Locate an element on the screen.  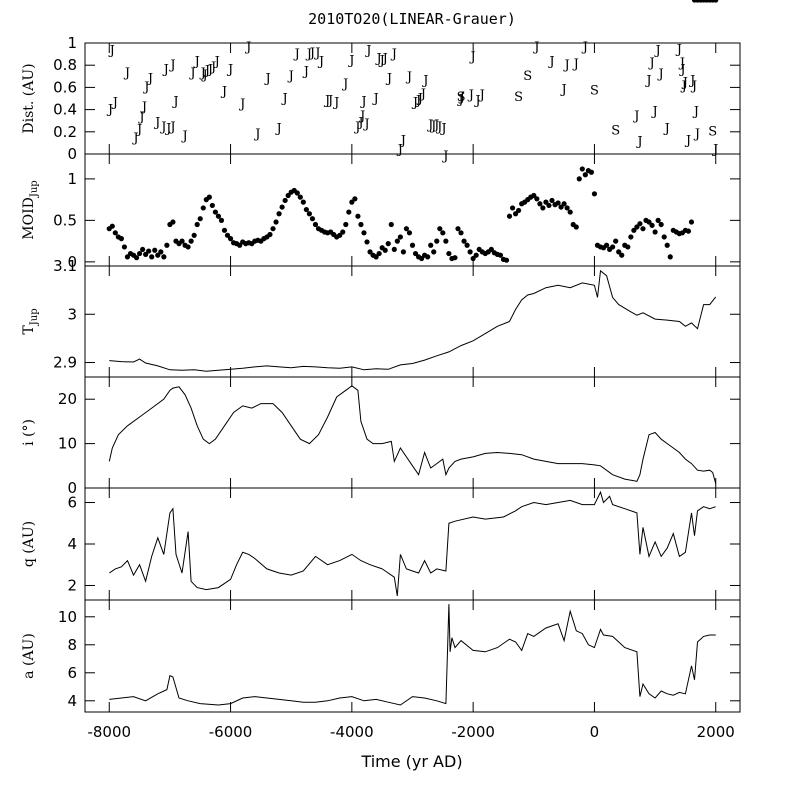
x-axis-label: Time (yr AD) is located at coordinates (411, 761).